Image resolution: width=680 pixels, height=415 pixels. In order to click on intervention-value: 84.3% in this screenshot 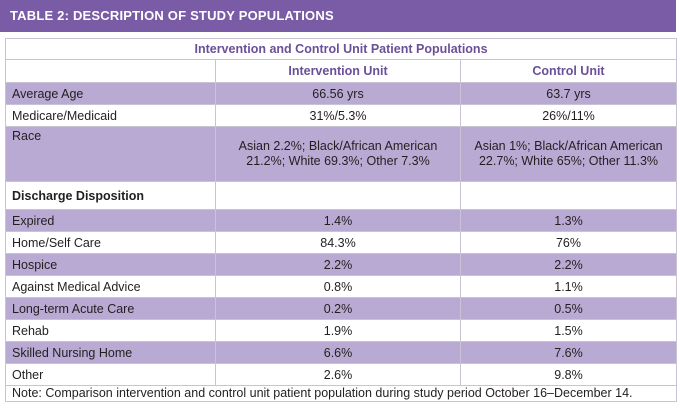, I will do `click(338, 242)`.